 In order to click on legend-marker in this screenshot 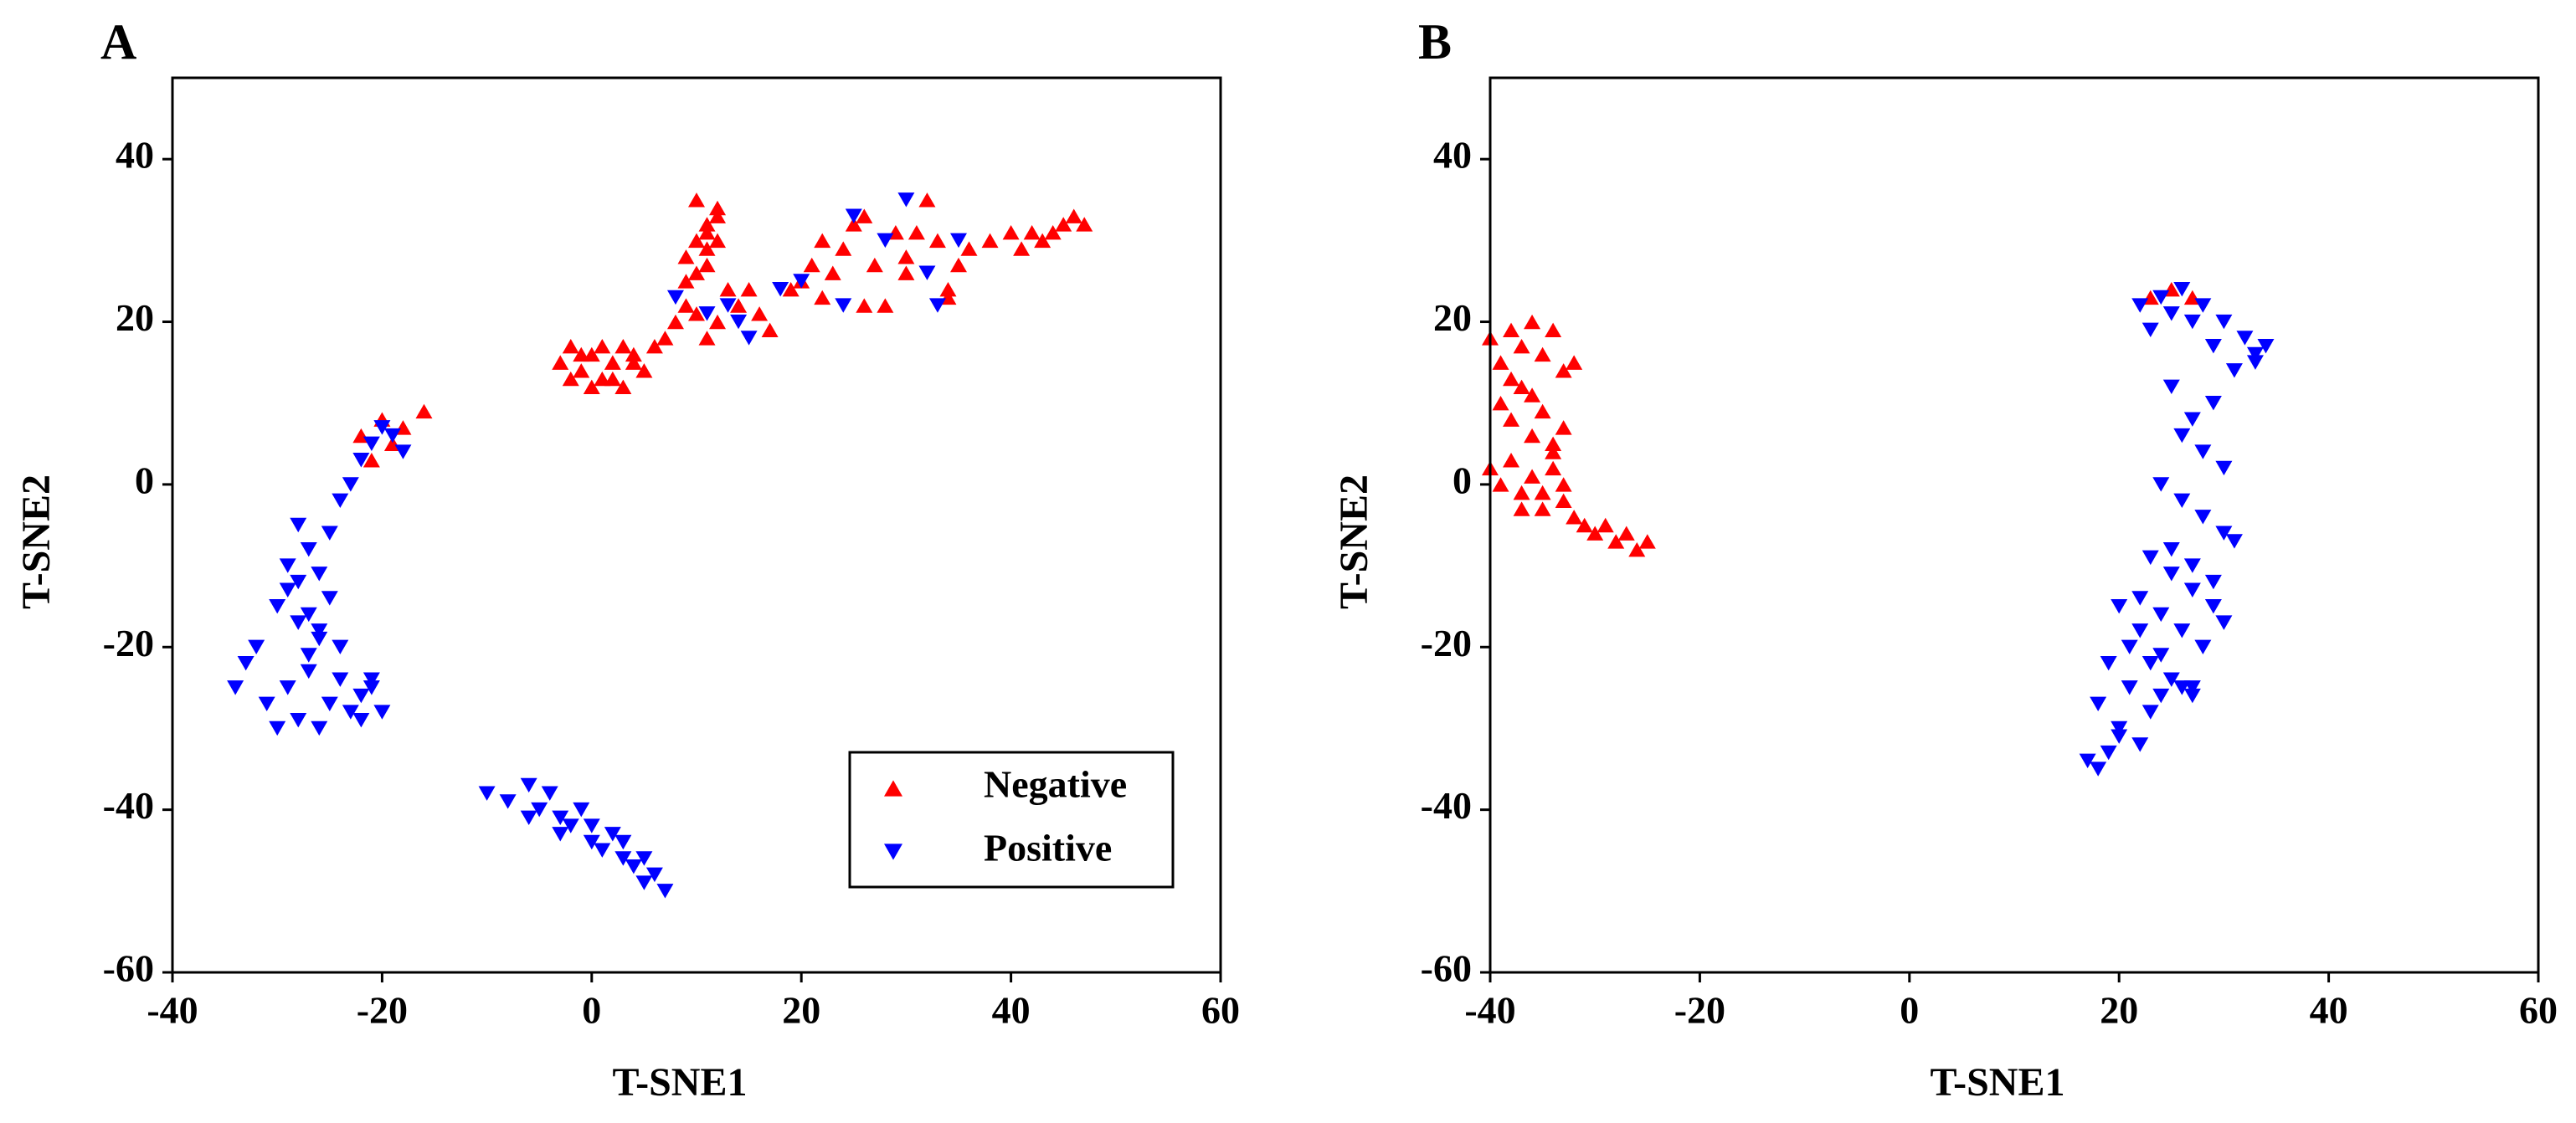, I will do `click(893, 852)`.